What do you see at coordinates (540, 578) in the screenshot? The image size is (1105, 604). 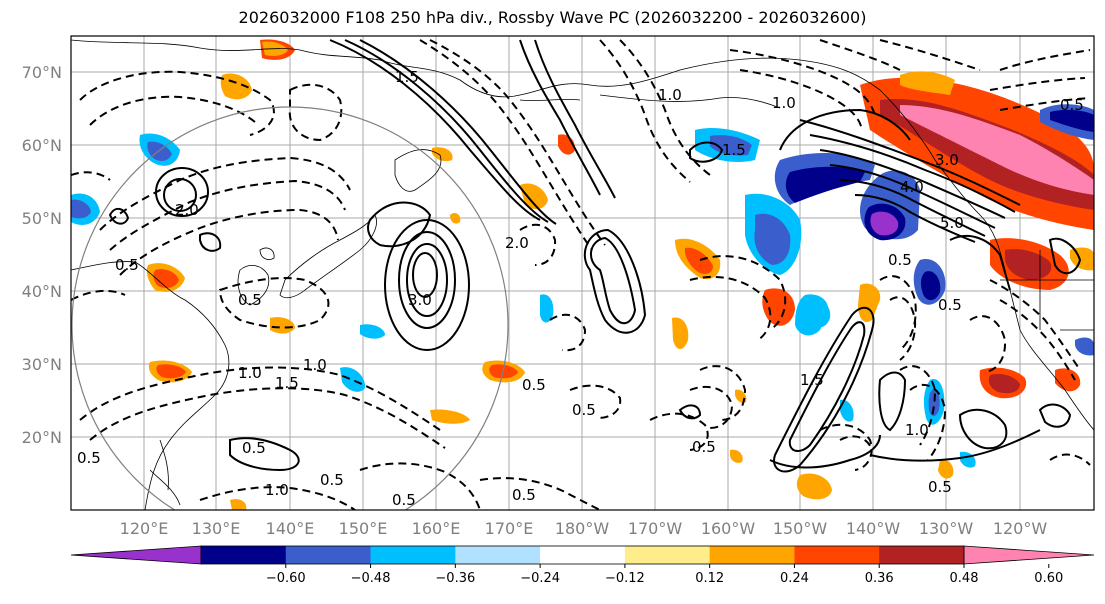 I see `colorbar-tick-label: −0.24` at bounding box center [540, 578].